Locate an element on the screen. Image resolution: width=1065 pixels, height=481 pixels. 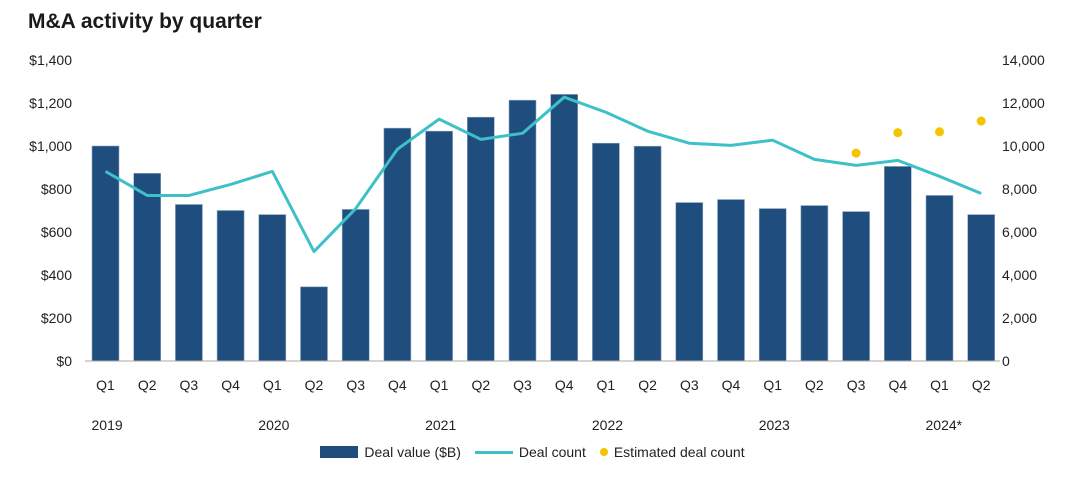
legend-item-deal-count: Deal count is located at coordinates (530, 452).